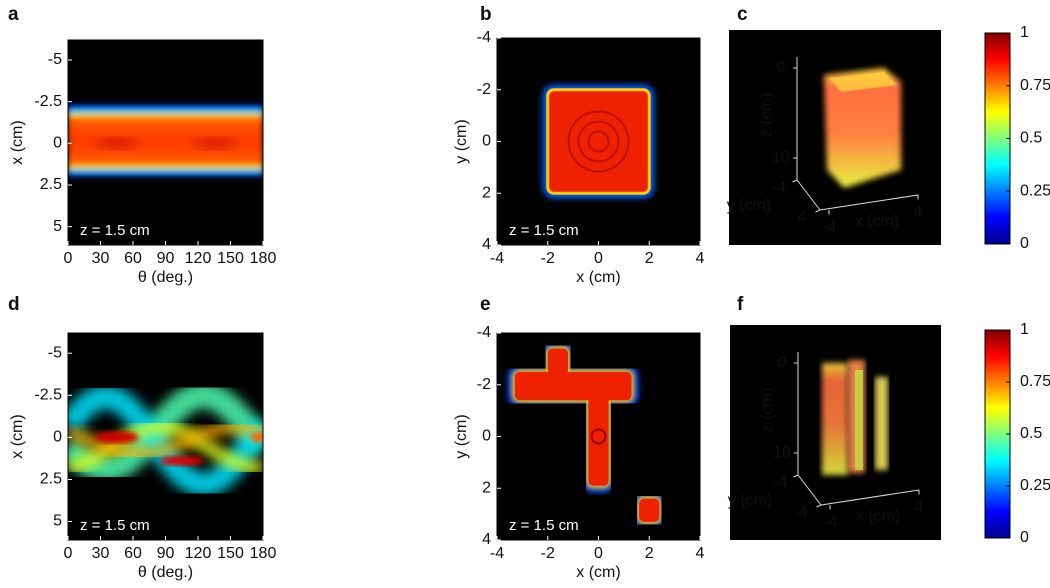  I want to click on panel-label: a, so click(13, 14).